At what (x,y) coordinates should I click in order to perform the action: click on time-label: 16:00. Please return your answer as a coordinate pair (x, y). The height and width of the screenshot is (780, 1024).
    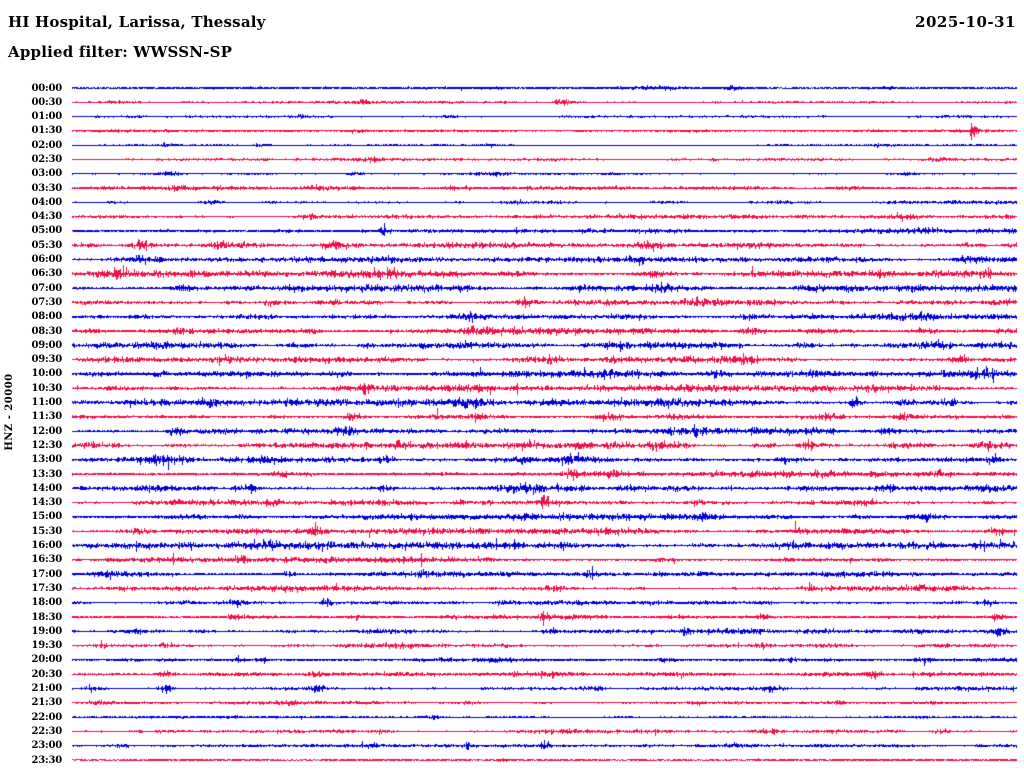
    Looking at the image, I should click on (46, 546).